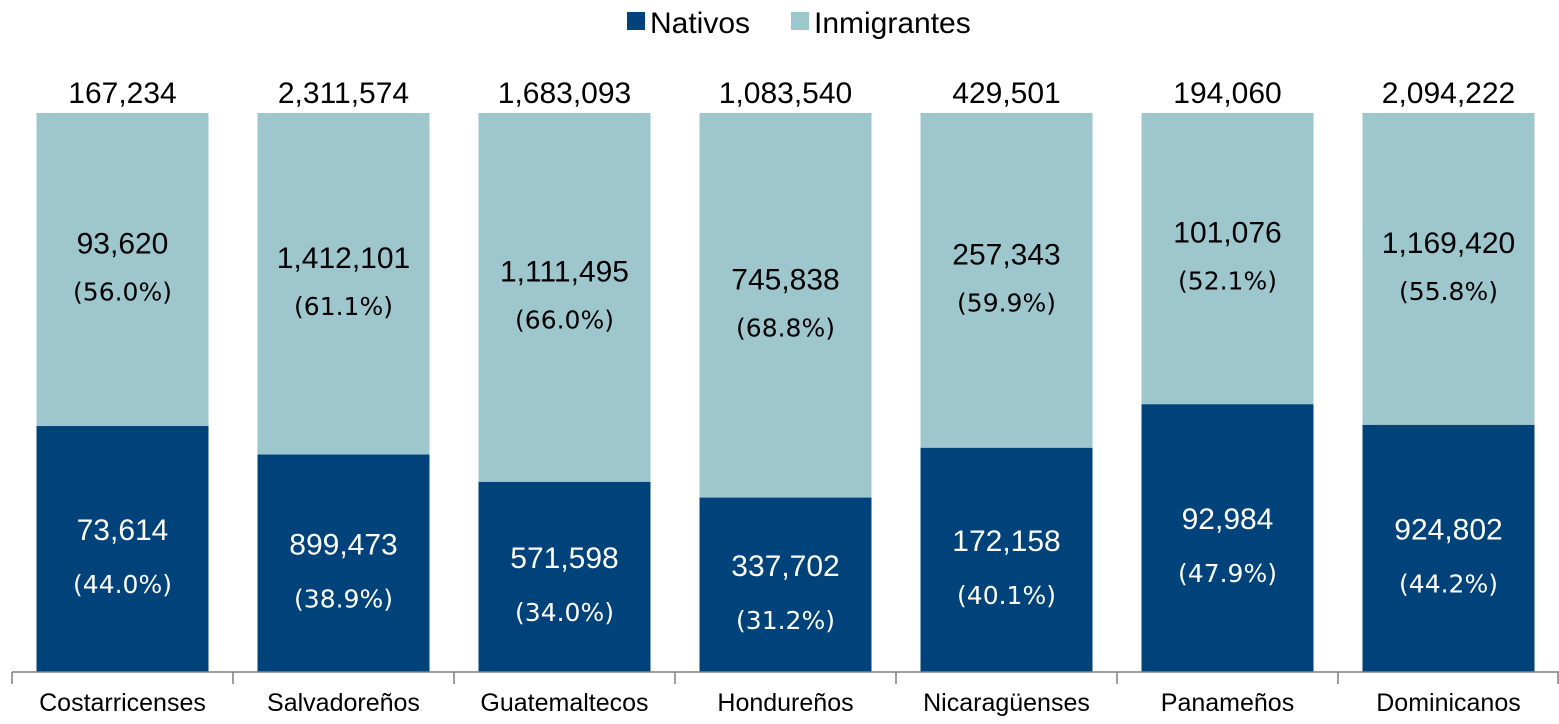 This screenshot has height=724, width=1559. I want to click on inmigrantes-value-label: 101,076, so click(1227, 233).